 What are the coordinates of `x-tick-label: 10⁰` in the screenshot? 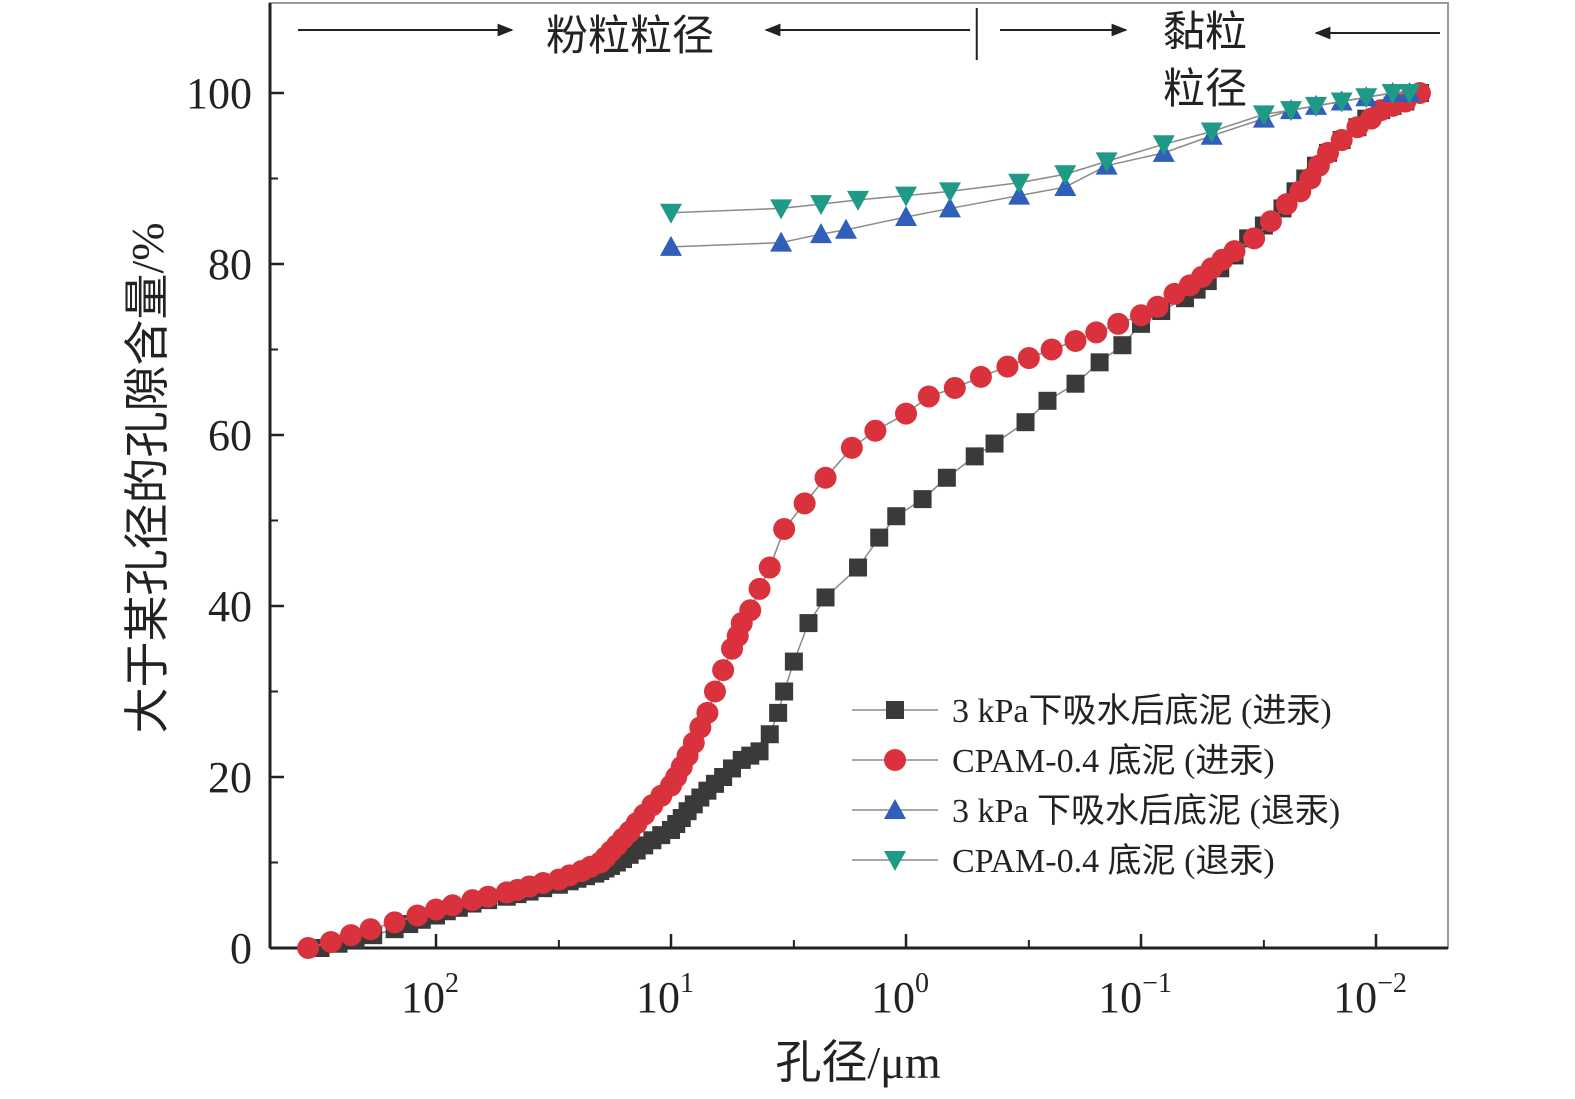 It's located at (900, 995).